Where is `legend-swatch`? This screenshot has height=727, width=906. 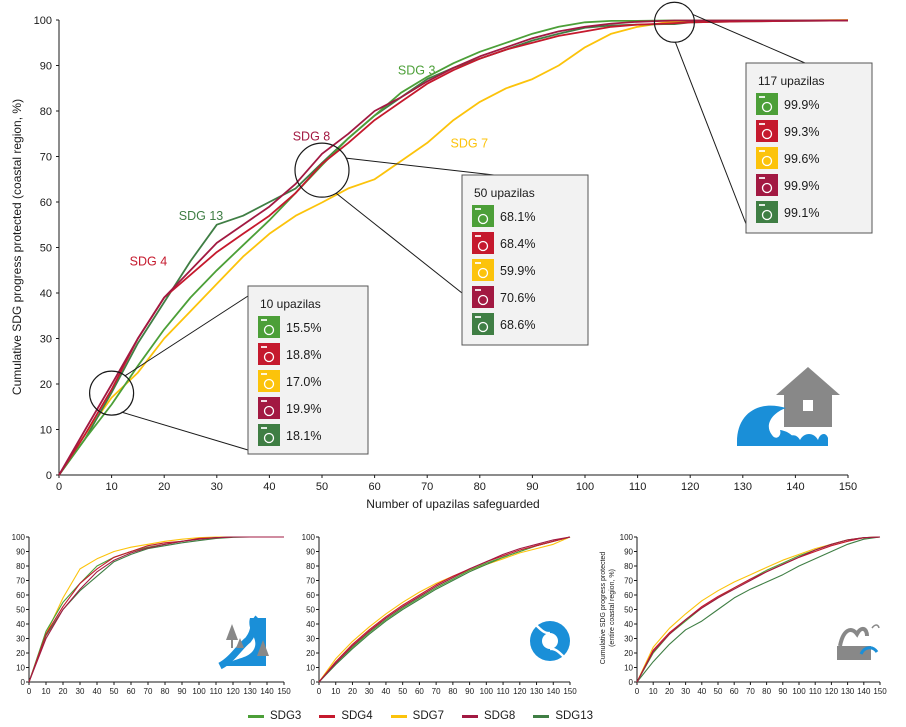 legend-swatch is located at coordinates (327, 716).